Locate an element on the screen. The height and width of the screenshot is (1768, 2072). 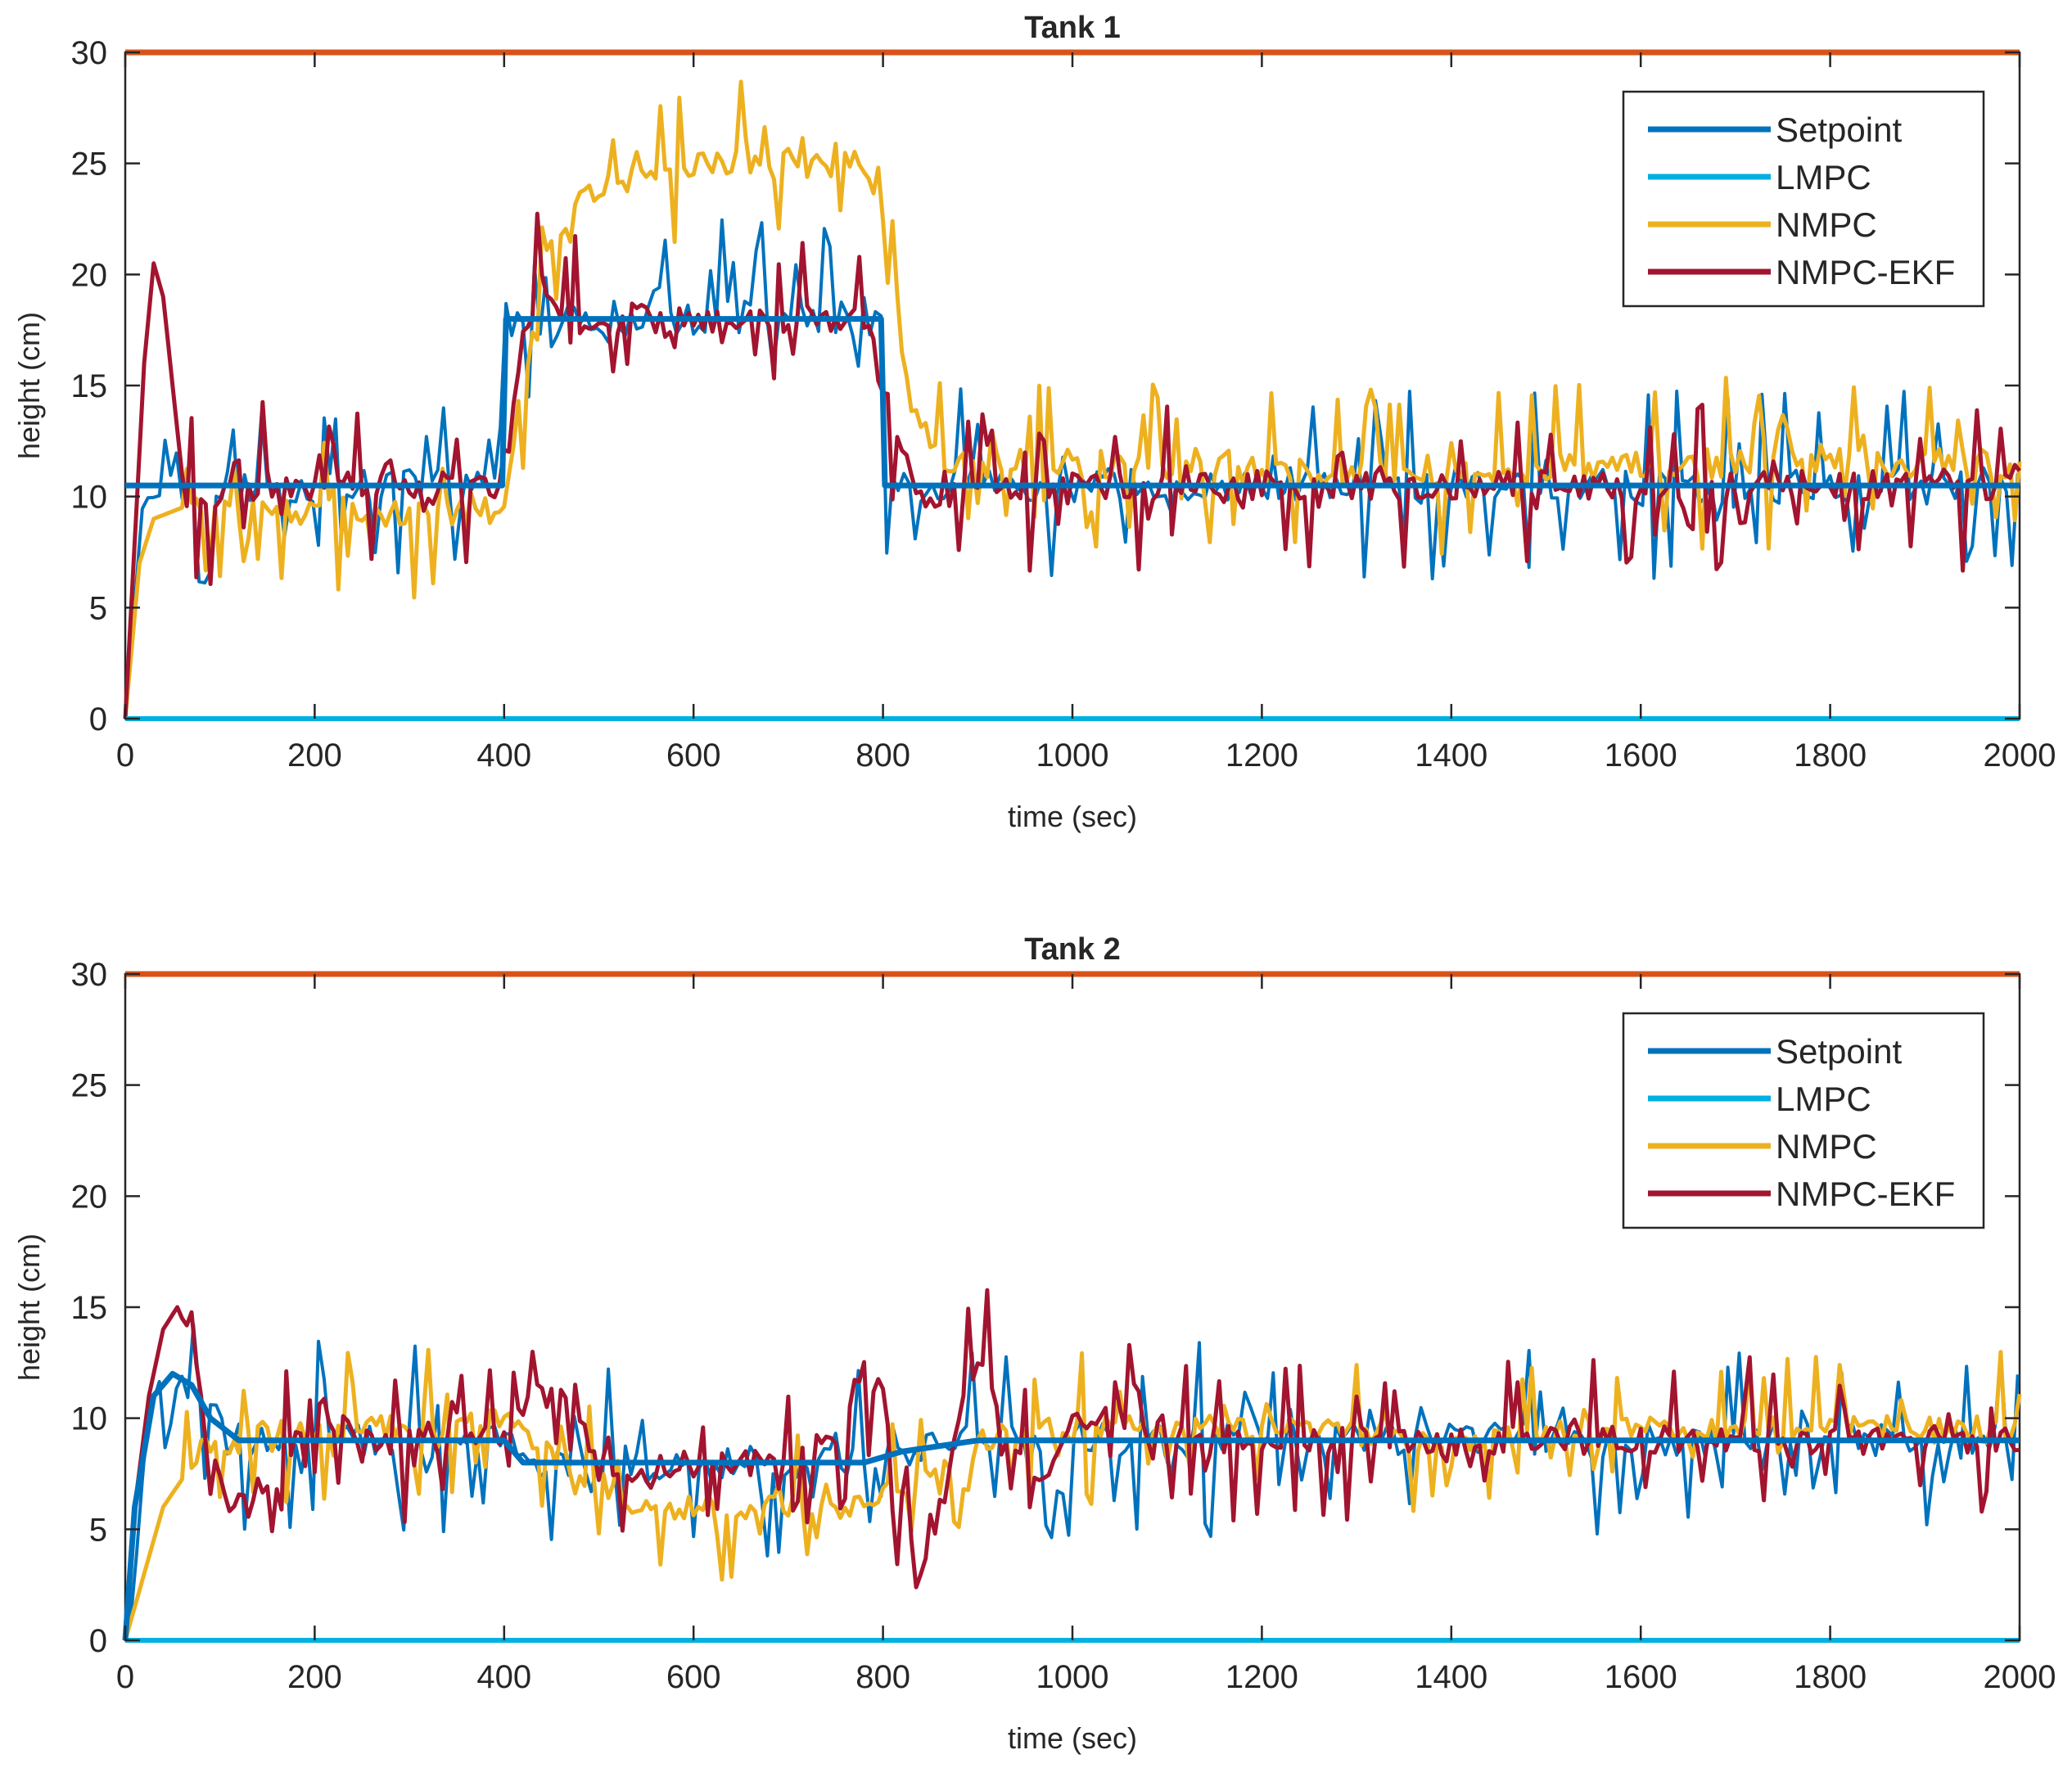
chart-title: Tank 1 is located at coordinates (1072, 28).